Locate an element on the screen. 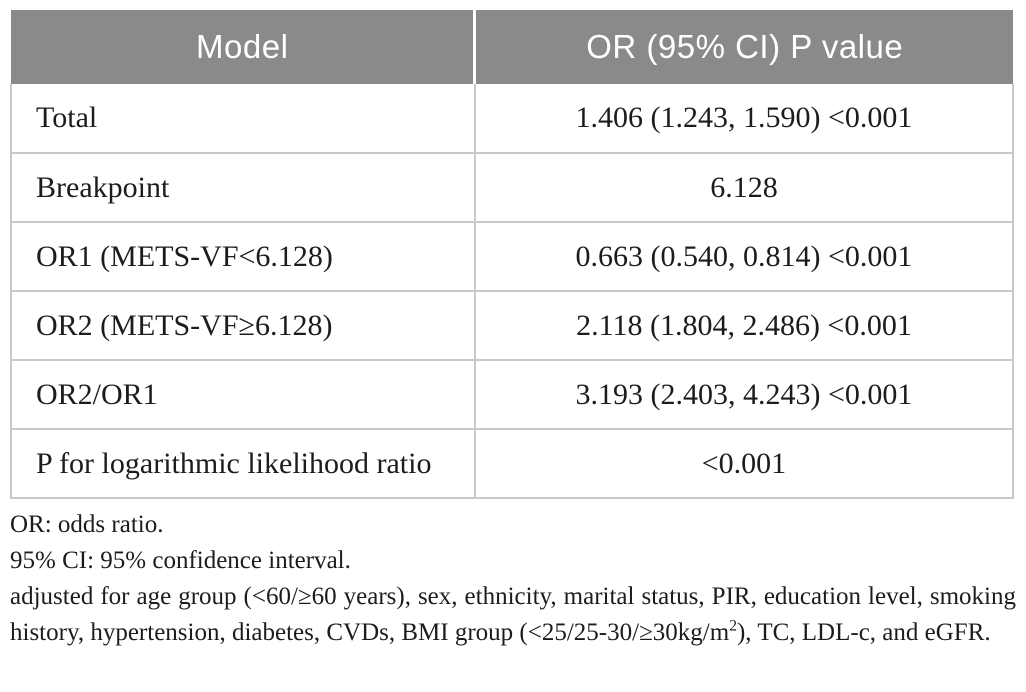  row-label: OR2 (METS-VF≥6.128) is located at coordinates (243, 325).